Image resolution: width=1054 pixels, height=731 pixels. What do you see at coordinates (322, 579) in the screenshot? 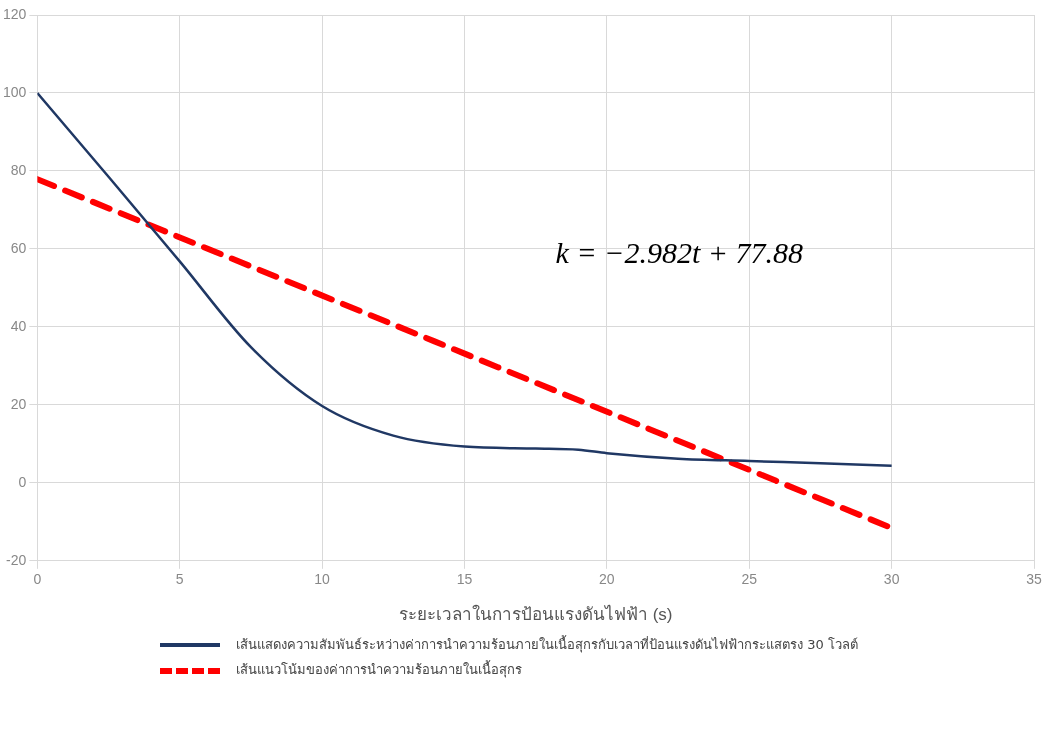
I see `x-tick-label: 10` at bounding box center [322, 579].